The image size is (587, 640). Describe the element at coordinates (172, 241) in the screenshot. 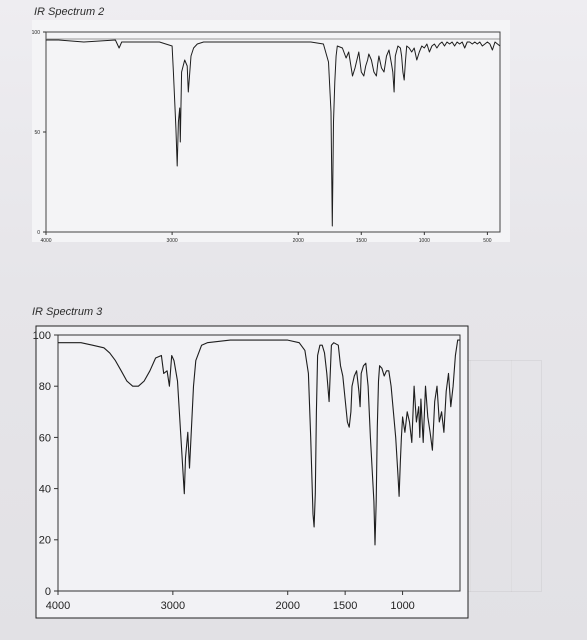

I see `x-tick-label: 3000` at that location.